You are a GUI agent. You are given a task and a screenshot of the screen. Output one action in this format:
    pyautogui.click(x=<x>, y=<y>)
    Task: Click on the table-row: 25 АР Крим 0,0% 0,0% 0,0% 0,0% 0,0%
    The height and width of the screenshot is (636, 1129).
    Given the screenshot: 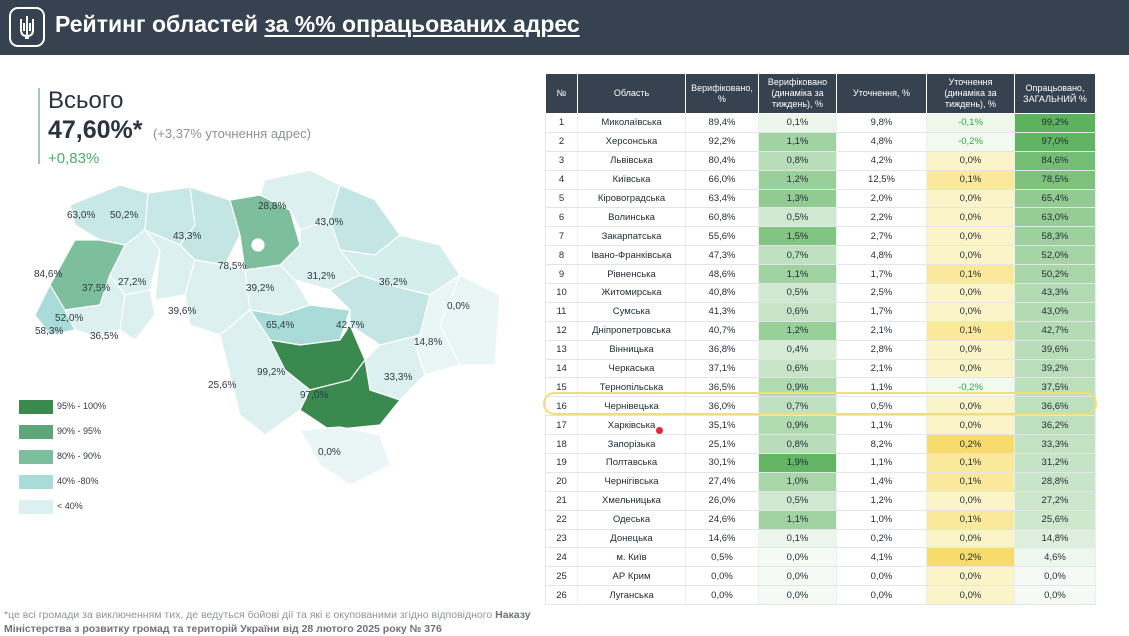 What is the action you would take?
    pyautogui.click(x=820, y=576)
    